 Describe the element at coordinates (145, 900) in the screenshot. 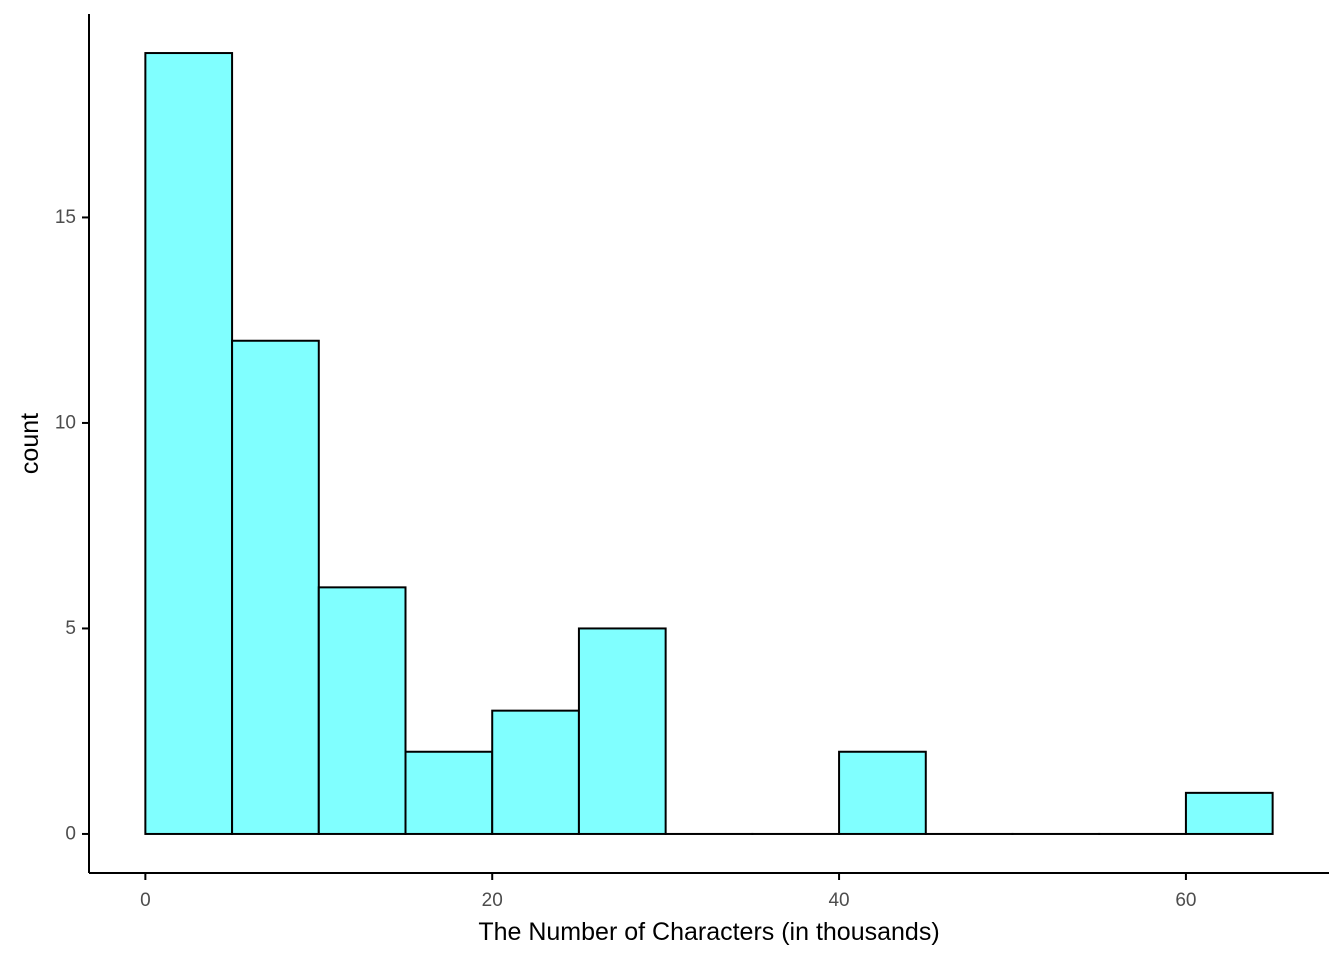

I see `x-tick-label-0: 0` at that location.